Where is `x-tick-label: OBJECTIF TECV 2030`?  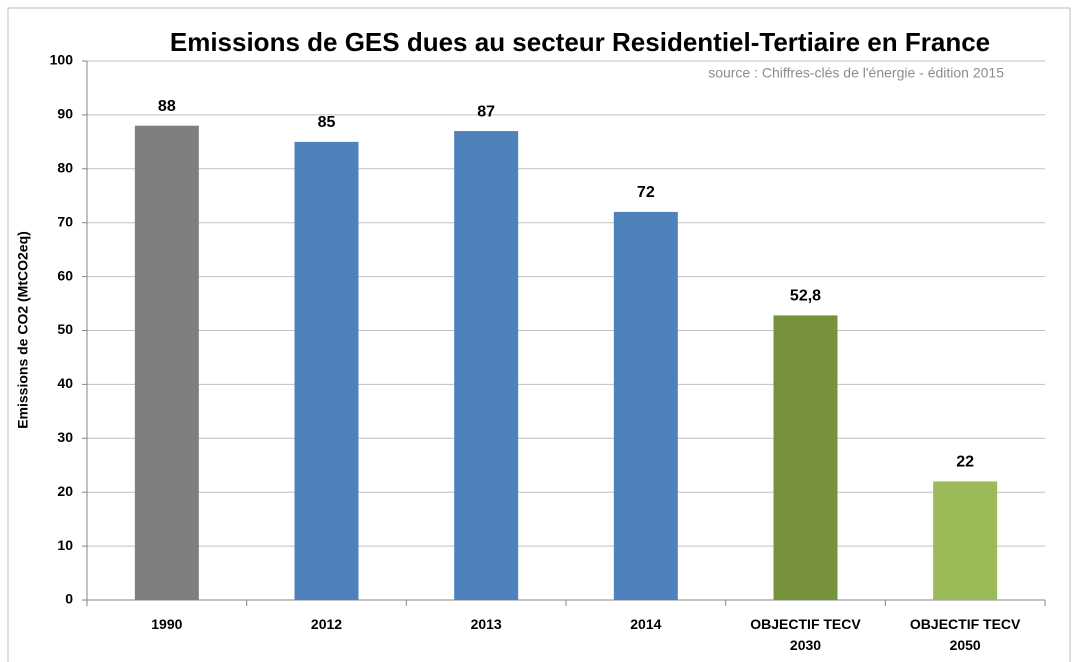 x-tick-label: OBJECTIF TECV 2030 is located at coordinates (805, 634).